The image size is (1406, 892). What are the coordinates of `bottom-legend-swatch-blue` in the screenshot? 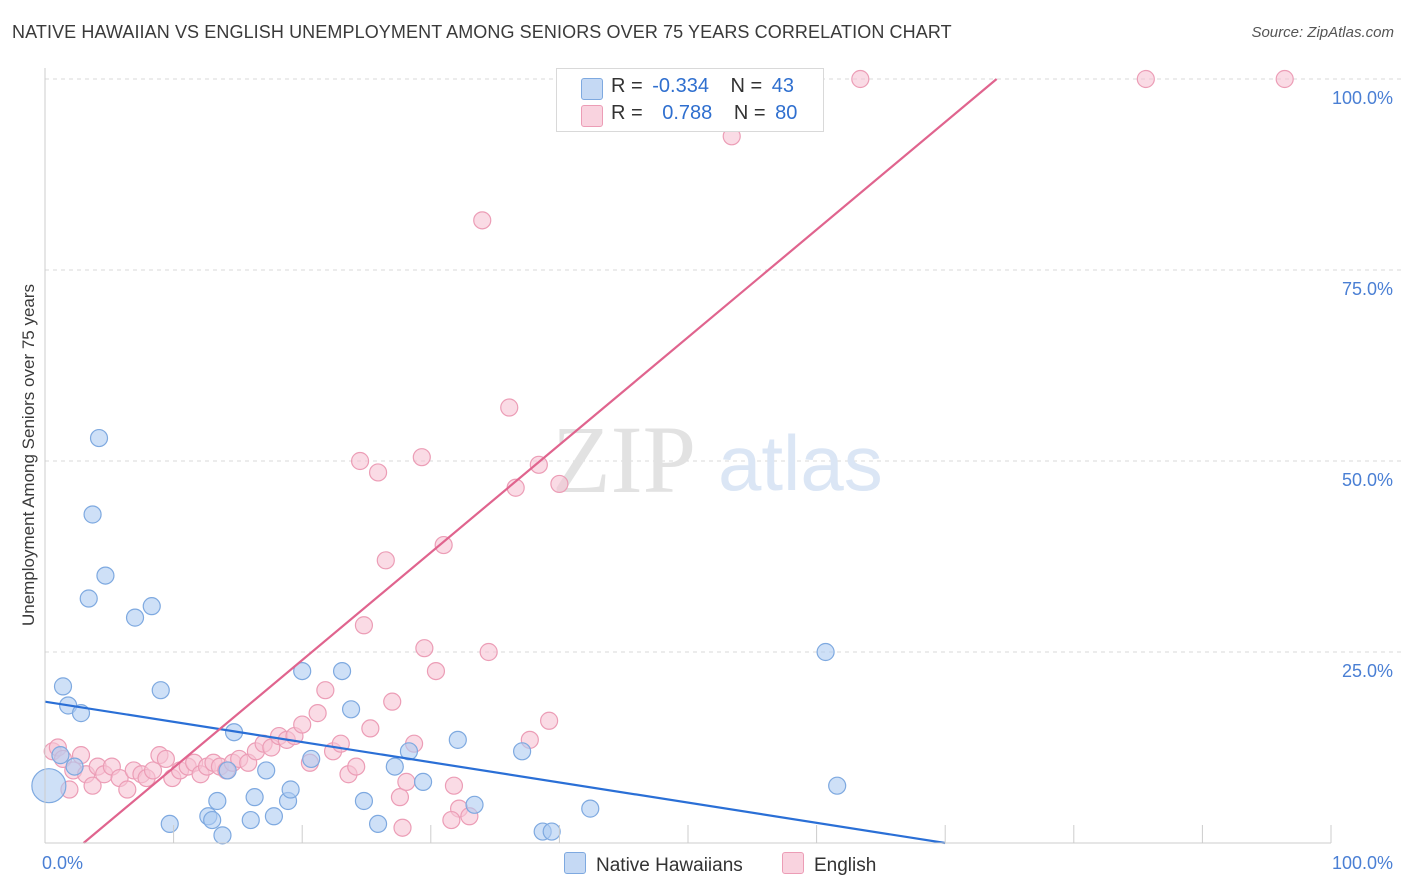 It's located at (575, 863).